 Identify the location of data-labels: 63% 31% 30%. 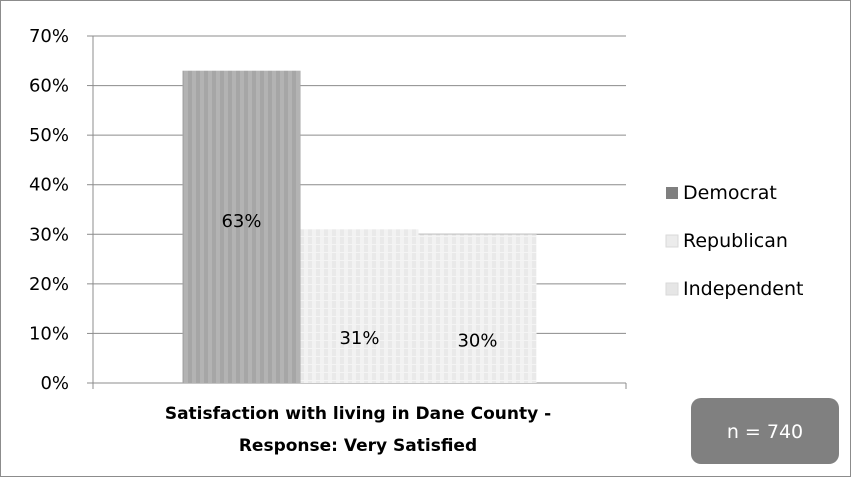
(359, 281).